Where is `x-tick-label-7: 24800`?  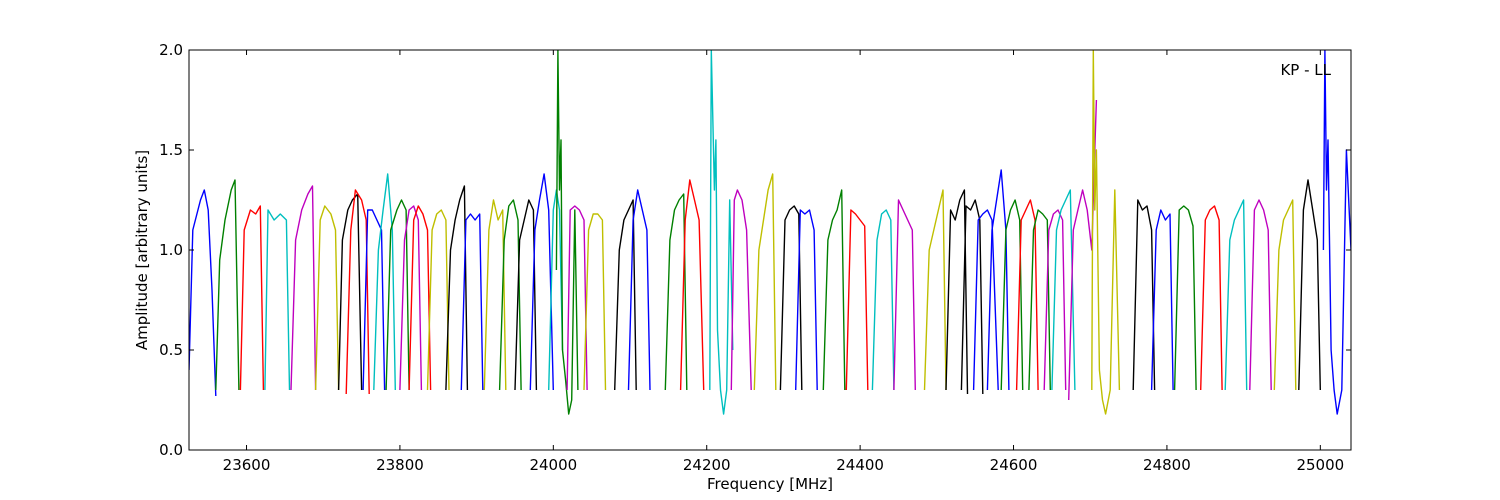
x-tick-label-7: 24800 is located at coordinates (1167, 465).